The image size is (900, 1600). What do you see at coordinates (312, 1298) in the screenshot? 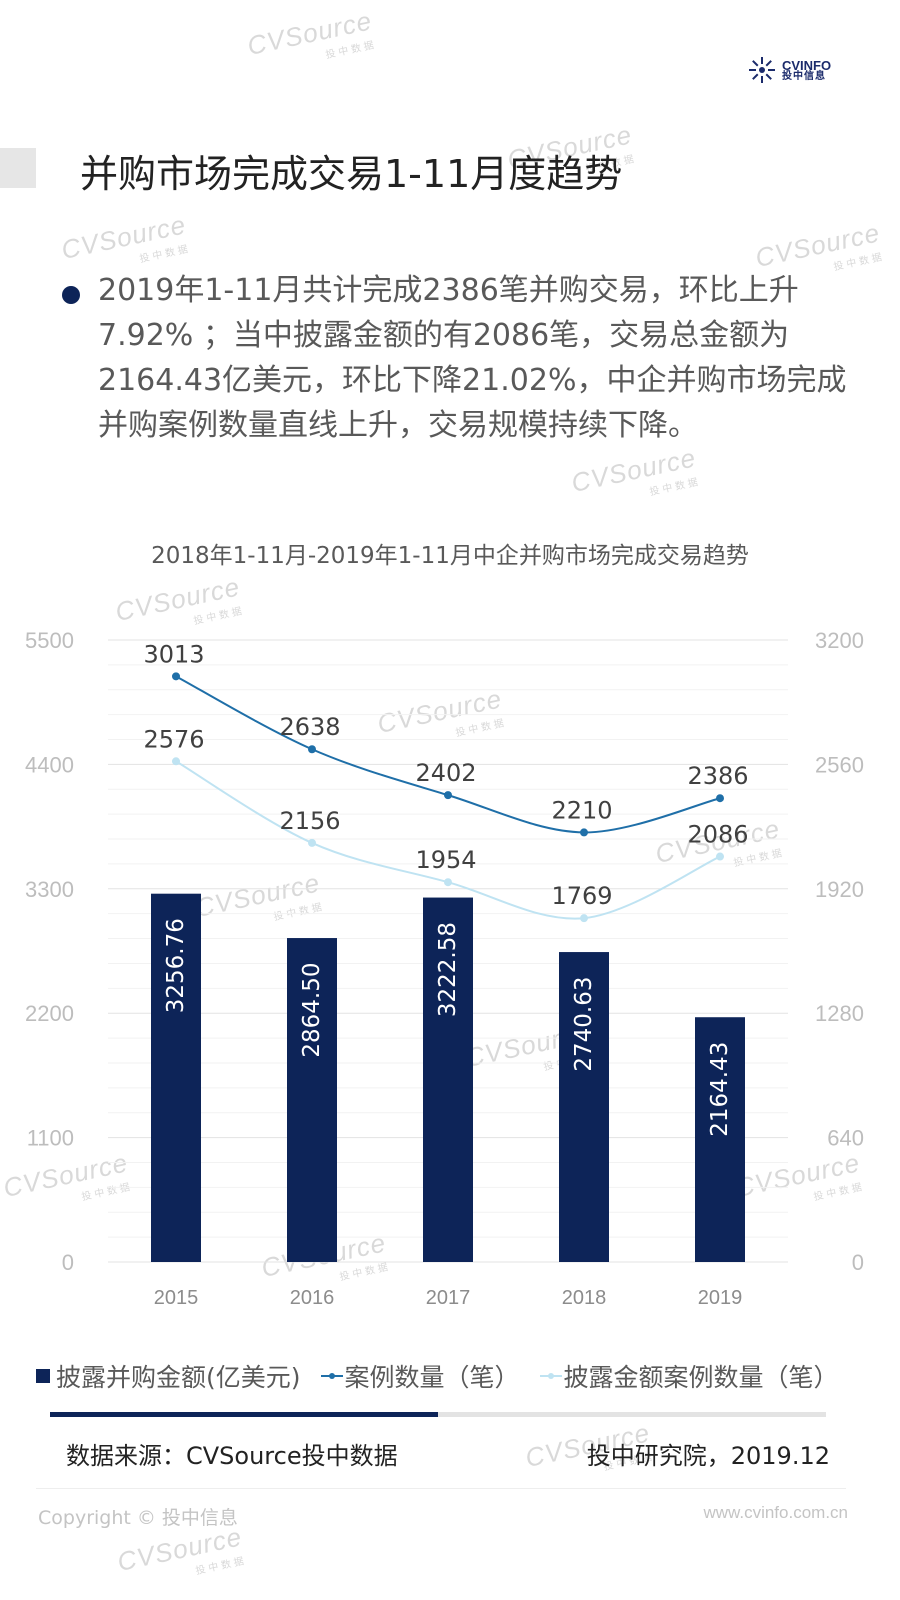
I see `x-tick-label: 2016` at bounding box center [312, 1298].